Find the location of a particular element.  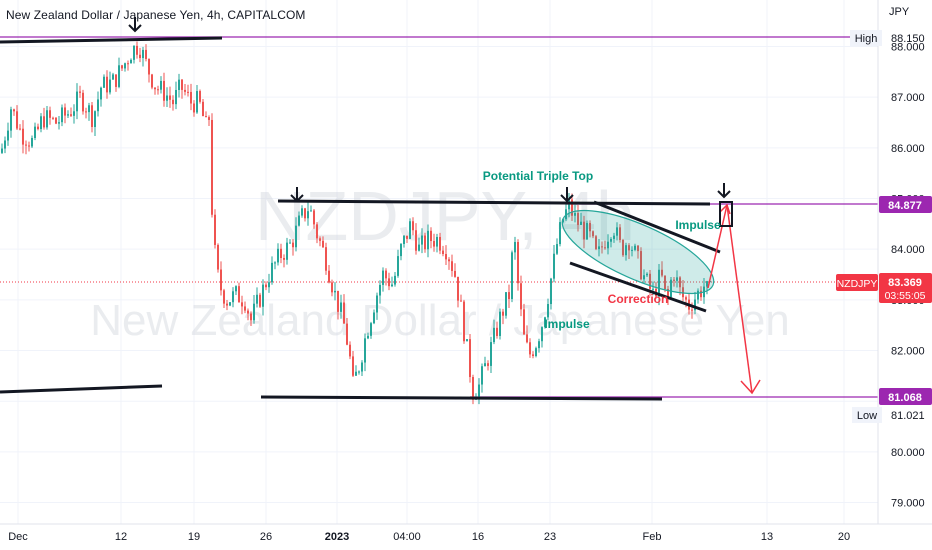

time-tick-label: 23 is located at coordinates (550, 537).